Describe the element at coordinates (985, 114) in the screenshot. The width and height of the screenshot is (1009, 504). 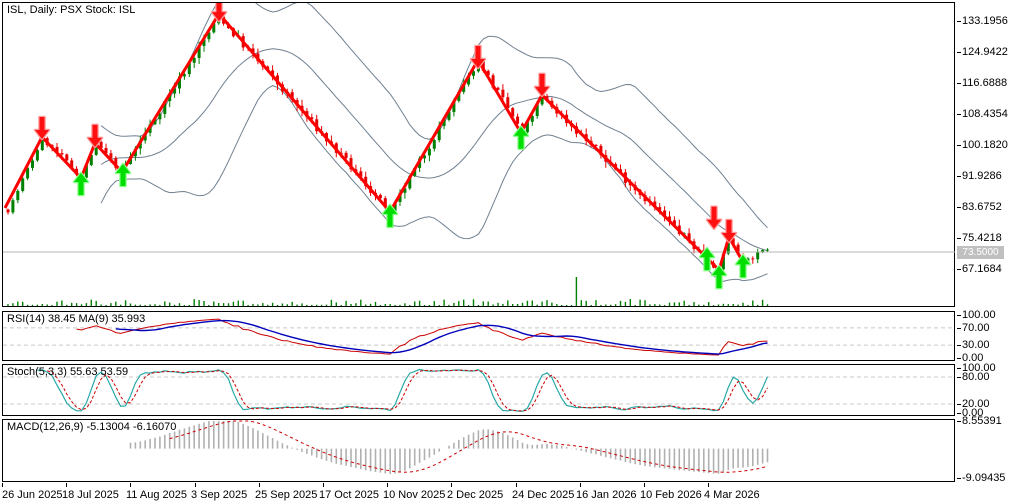
I see `price-label: 108.4354` at that location.